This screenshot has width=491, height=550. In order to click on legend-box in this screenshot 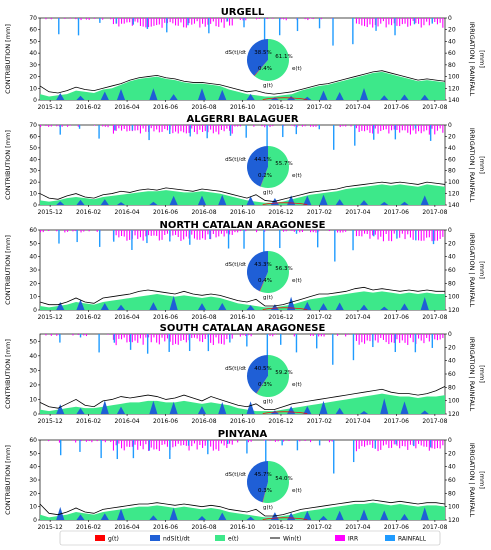, I will do `click(250, 538)`.